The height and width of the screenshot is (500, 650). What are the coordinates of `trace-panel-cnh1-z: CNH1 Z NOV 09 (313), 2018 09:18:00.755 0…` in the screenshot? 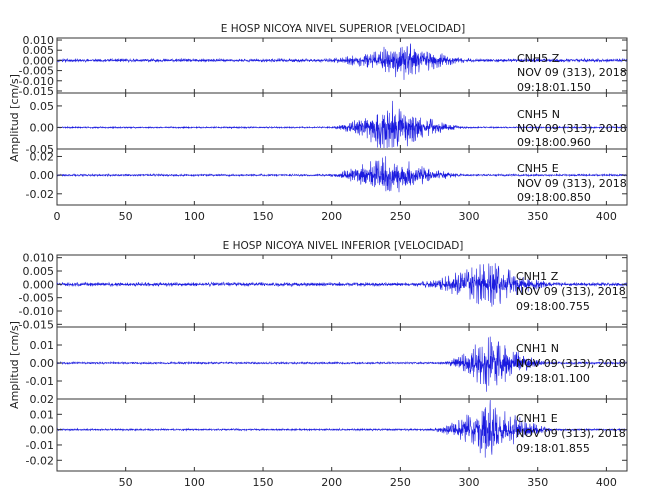 It's located at (323, 291).